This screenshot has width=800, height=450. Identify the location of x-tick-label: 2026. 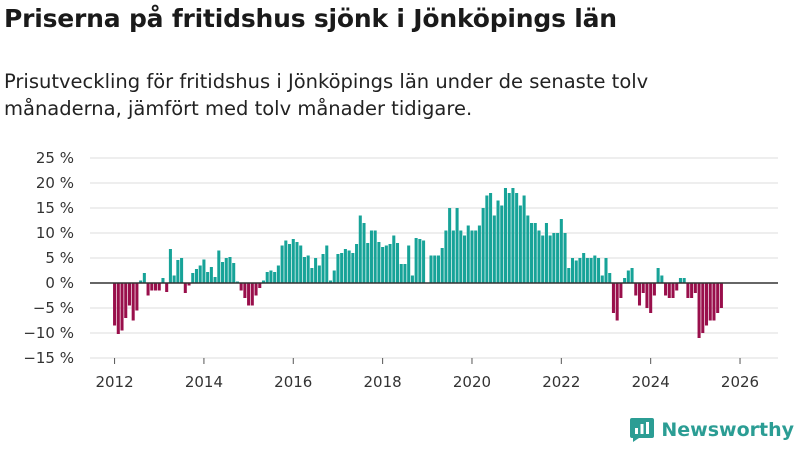
(740, 382).